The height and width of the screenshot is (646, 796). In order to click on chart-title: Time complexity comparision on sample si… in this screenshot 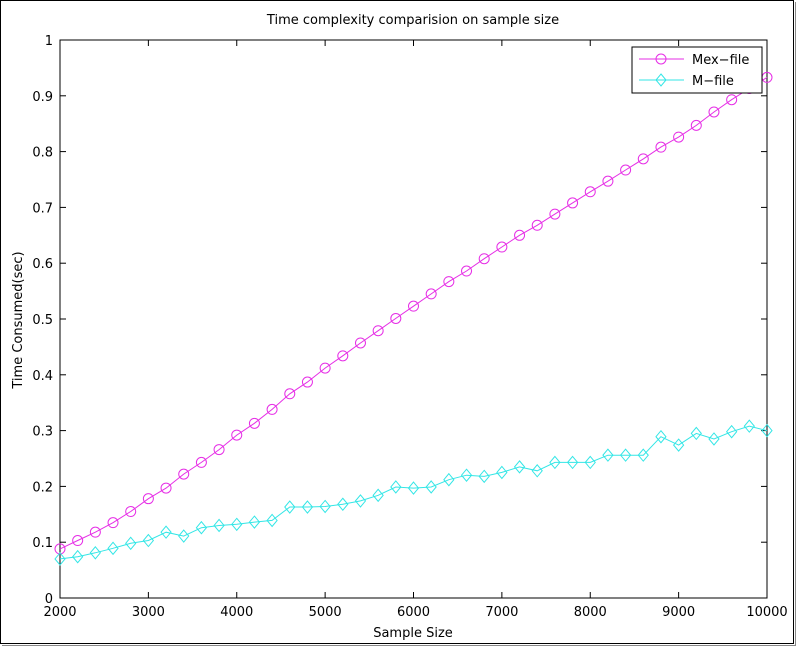, I will do `click(412, 20)`.